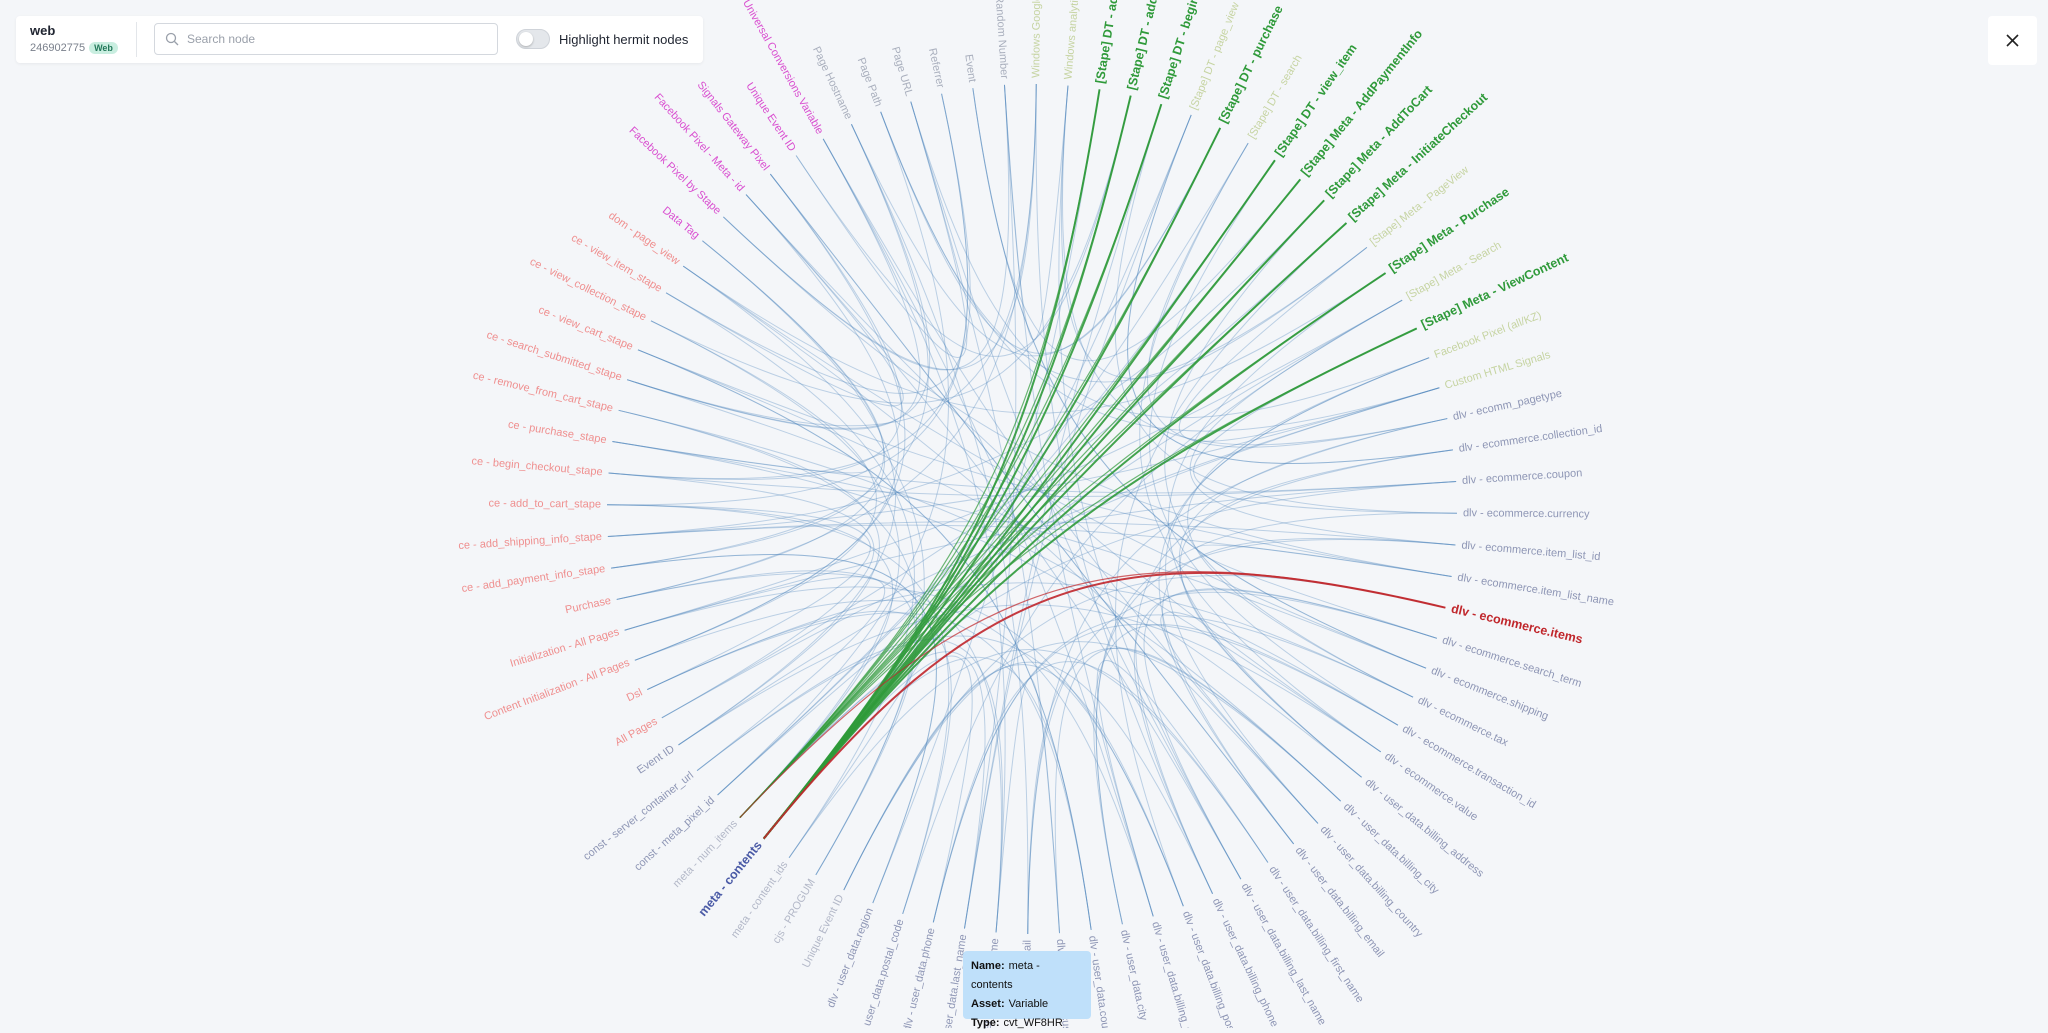  I want to click on node-label: Custom HTML Signals, so click(1497, 370).